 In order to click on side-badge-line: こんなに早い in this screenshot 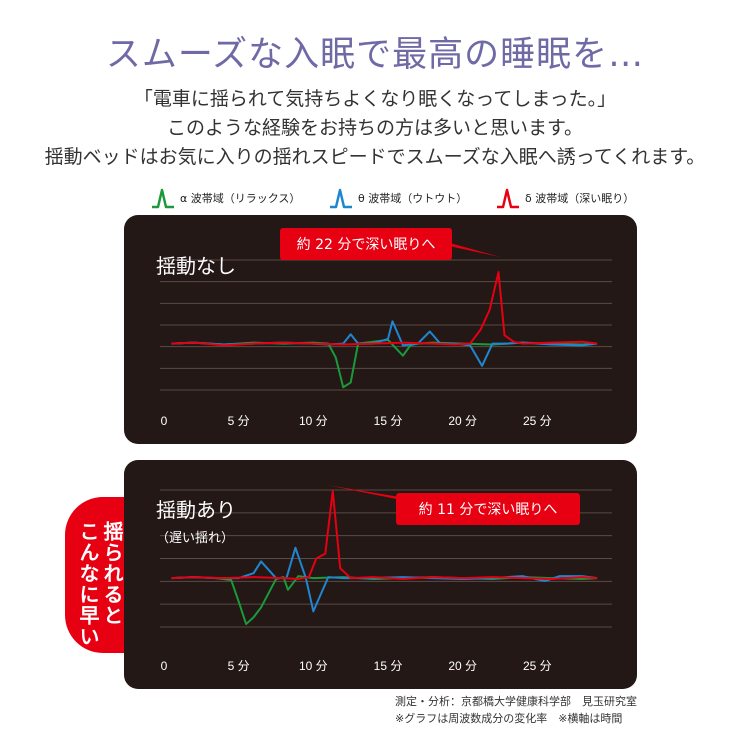, I will do `click(88, 584)`.